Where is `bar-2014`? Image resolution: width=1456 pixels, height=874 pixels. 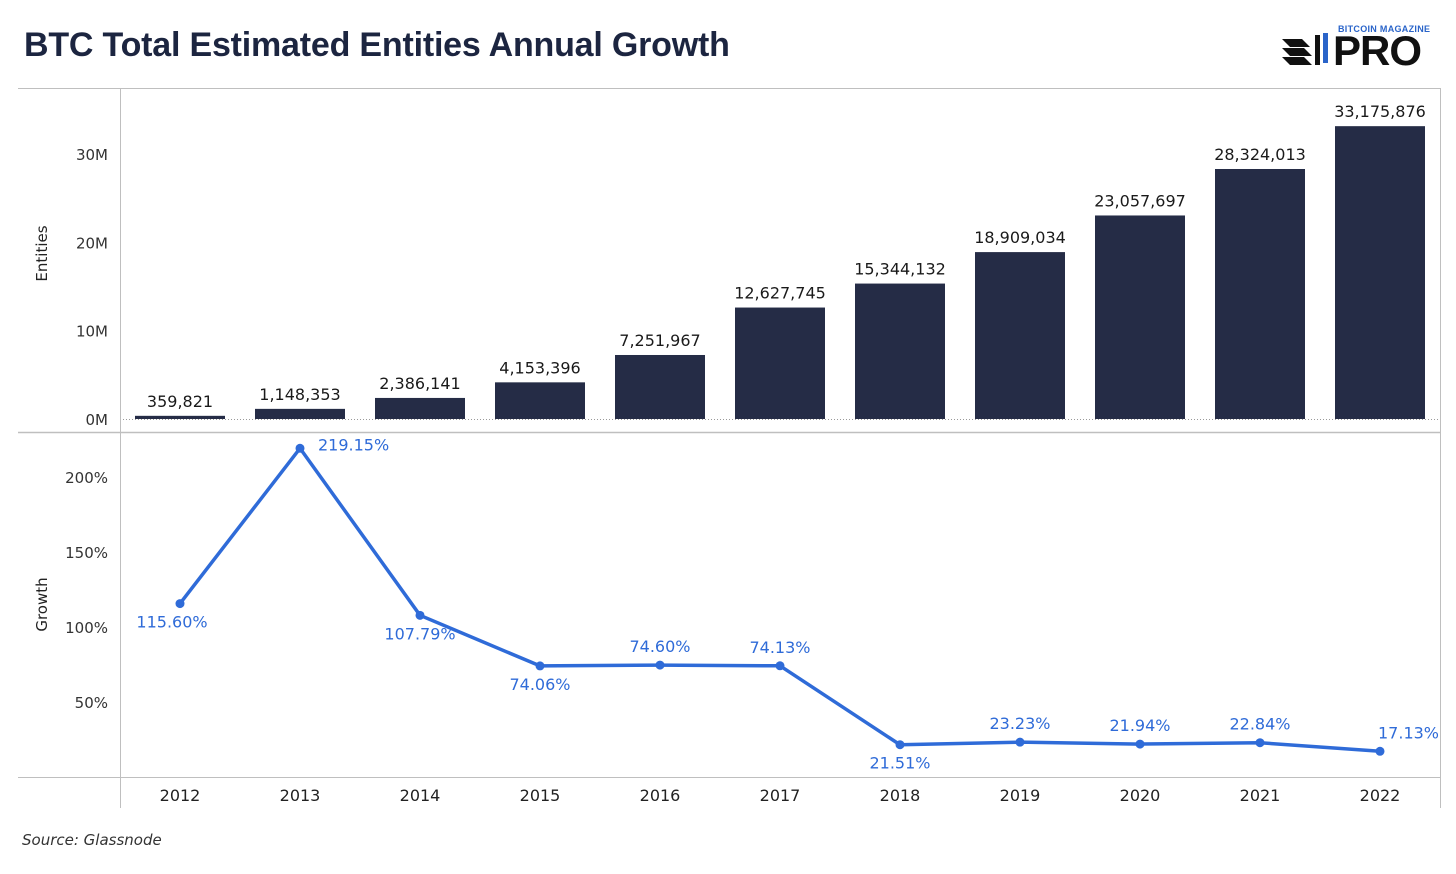
bar-2014 is located at coordinates (420, 408).